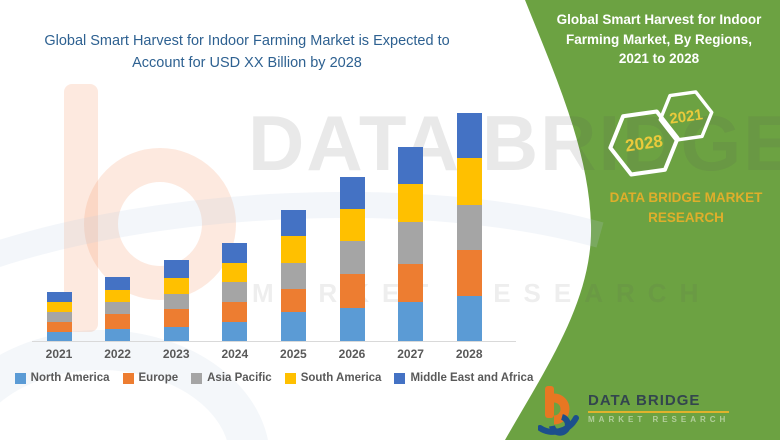 This screenshot has width=780, height=440. I want to click on legend-label: Middle East and Africa, so click(472, 378).